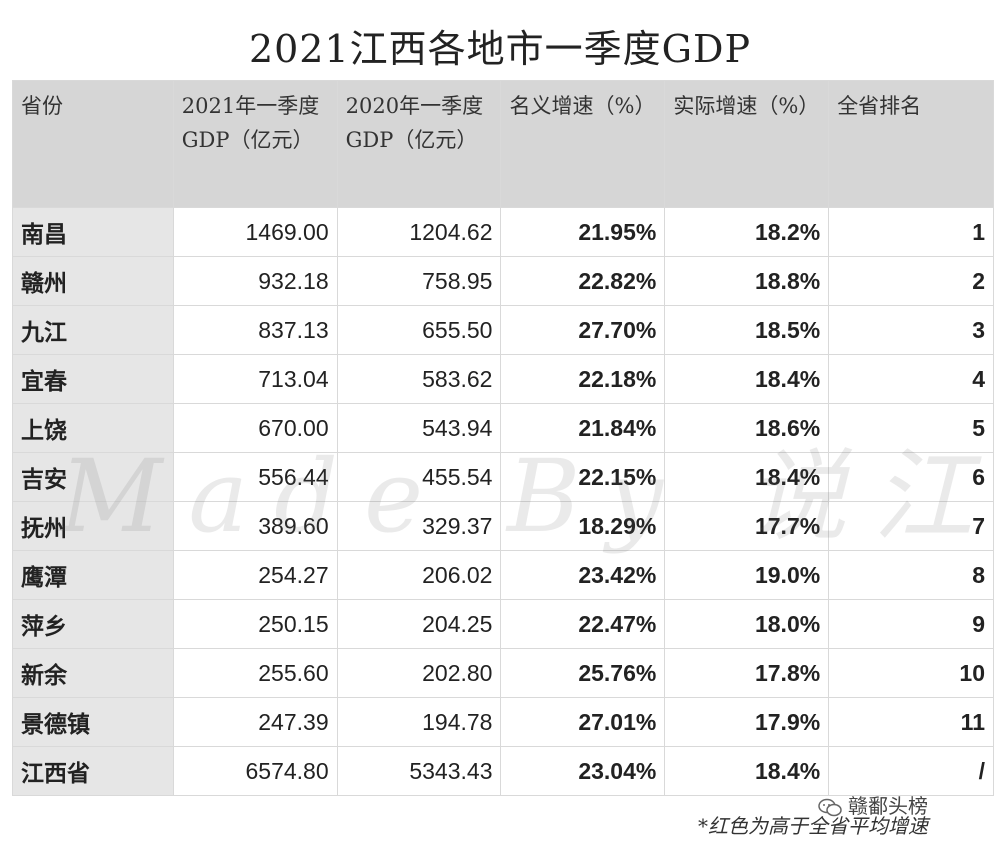 The width and height of the screenshot is (1000, 850). I want to click on city-cell: 吉安, so click(93, 477).